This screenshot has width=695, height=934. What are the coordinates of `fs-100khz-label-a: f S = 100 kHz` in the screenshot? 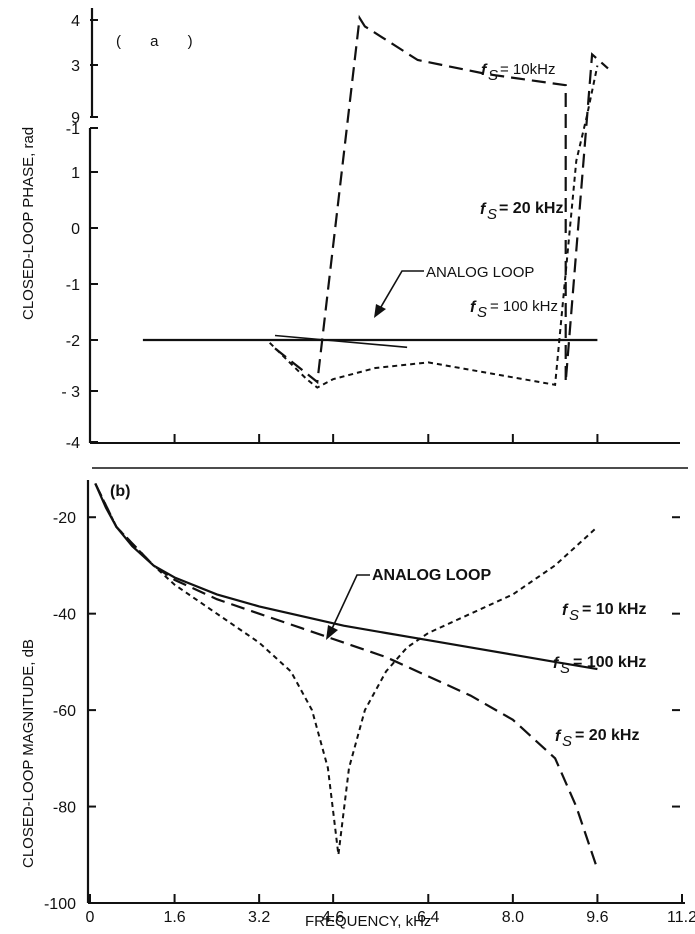 It's located at (514, 309).